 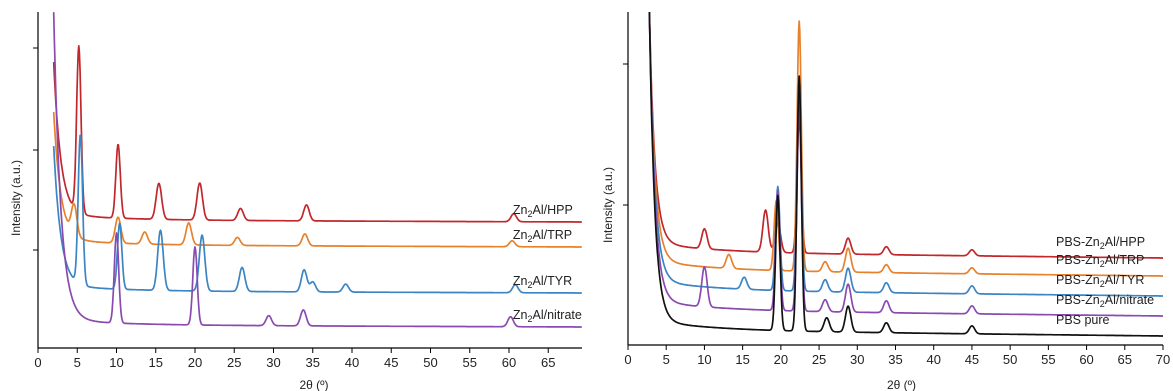 I want to click on series-label: PBS-Zn2Al/TYR, so click(x=1100, y=281).